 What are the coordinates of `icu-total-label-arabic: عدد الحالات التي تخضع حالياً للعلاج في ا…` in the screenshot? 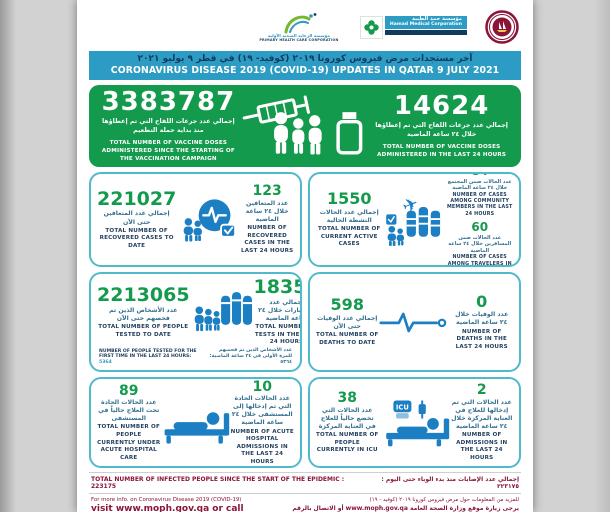 It's located at (347, 418).